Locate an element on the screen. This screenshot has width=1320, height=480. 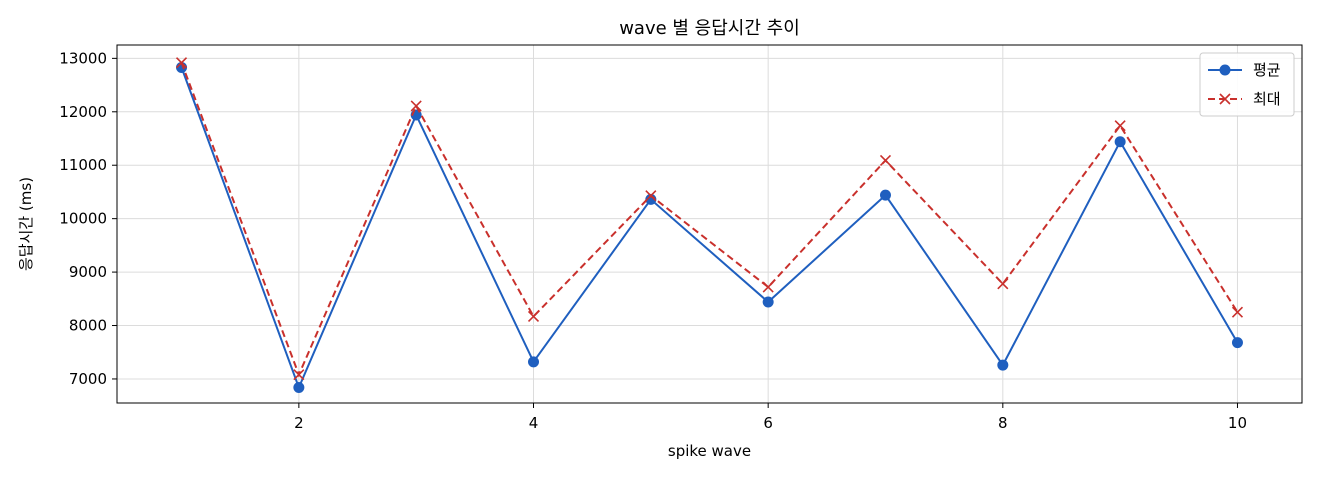
chart-title: wave 별 응답시간 추이 is located at coordinates (709, 28).